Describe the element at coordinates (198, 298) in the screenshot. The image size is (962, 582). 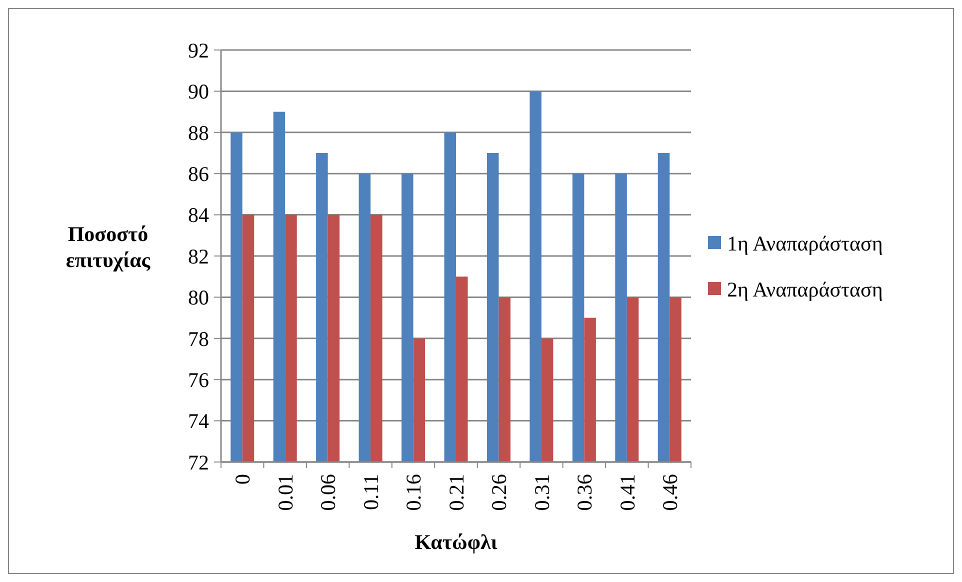
I see `y-tick-label: 80` at that location.